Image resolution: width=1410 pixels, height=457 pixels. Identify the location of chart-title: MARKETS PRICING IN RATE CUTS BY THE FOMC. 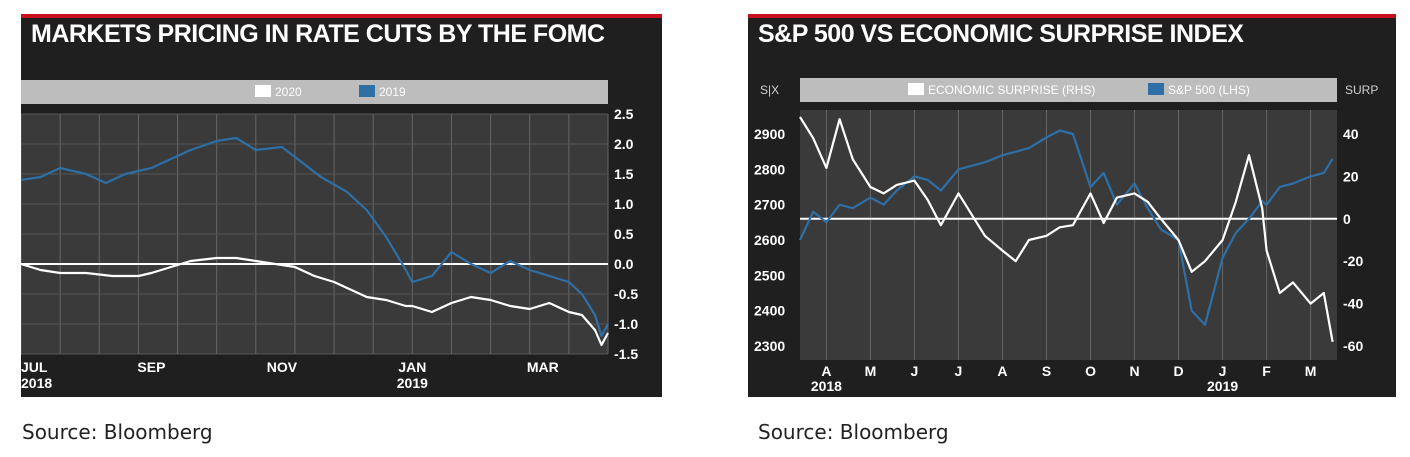
(318, 34).